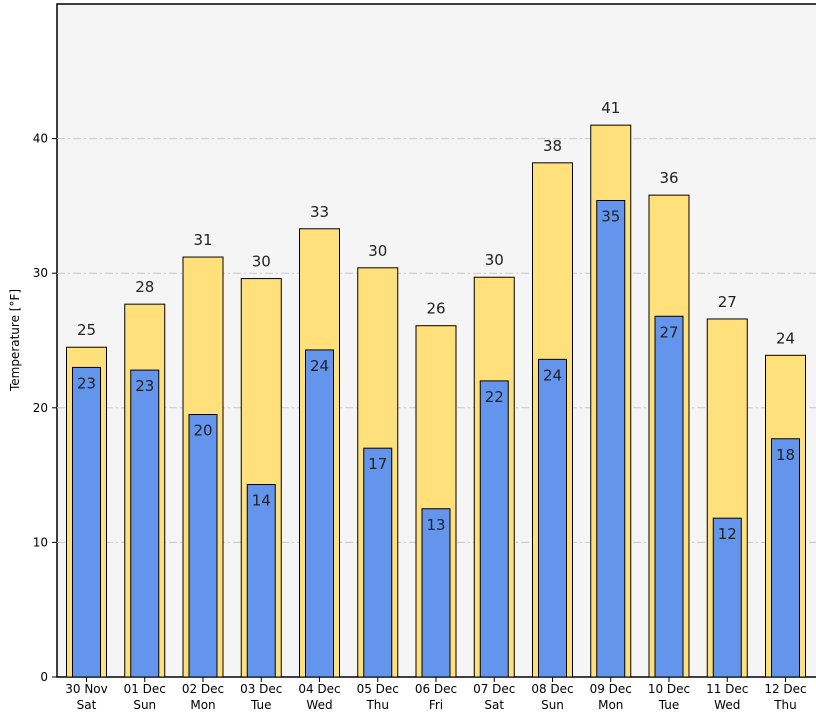 Image resolution: width=816 pixels, height=719 pixels. What do you see at coordinates (202, 431) in the screenshot?
I see `bar-front-label: 20` at bounding box center [202, 431].